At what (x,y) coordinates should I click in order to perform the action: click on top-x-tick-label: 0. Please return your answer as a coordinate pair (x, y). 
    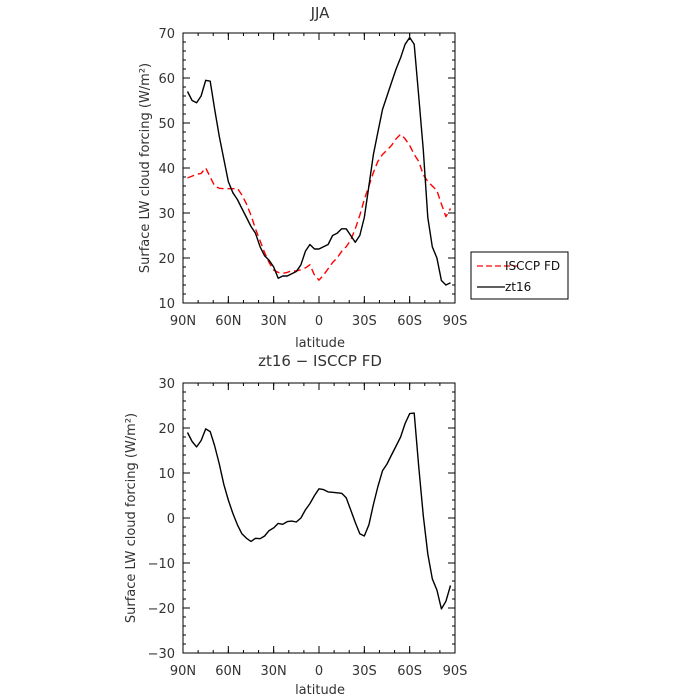
    Looking at the image, I should click on (319, 321).